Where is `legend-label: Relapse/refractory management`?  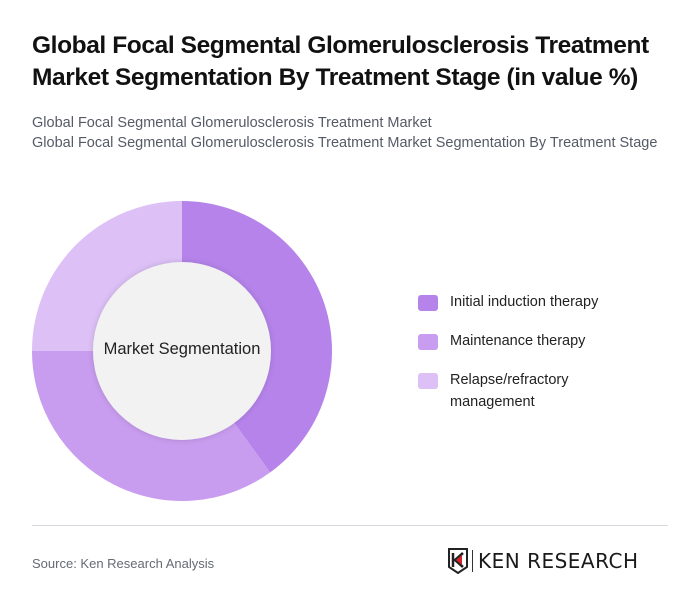 legend-label: Relapse/refractory management is located at coordinates (509, 391).